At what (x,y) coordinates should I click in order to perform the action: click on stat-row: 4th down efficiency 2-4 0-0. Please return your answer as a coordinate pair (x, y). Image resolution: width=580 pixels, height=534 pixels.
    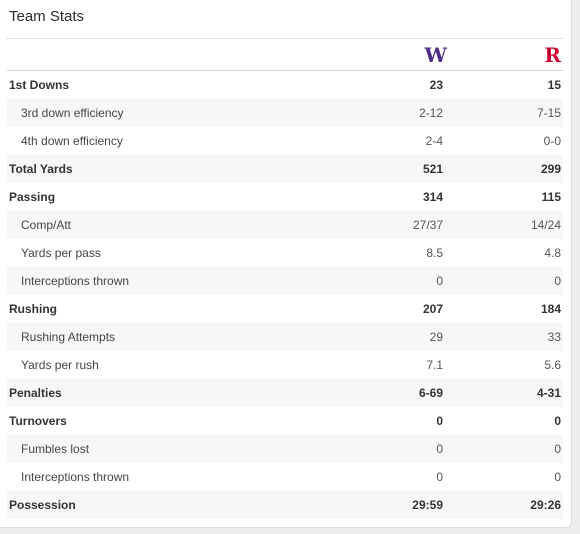
    Looking at the image, I should click on (285, 141).